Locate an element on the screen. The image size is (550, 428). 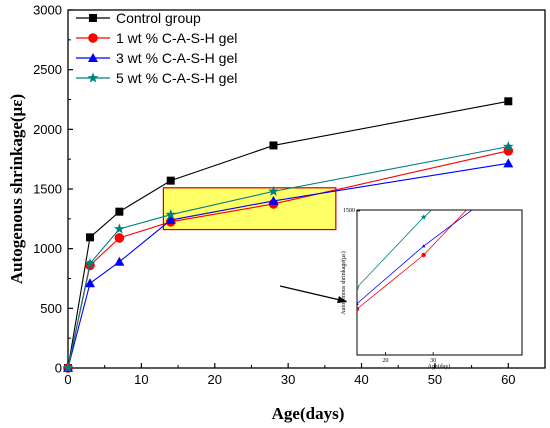
x-tick-label: 10 is located at coordinates (141, 379).